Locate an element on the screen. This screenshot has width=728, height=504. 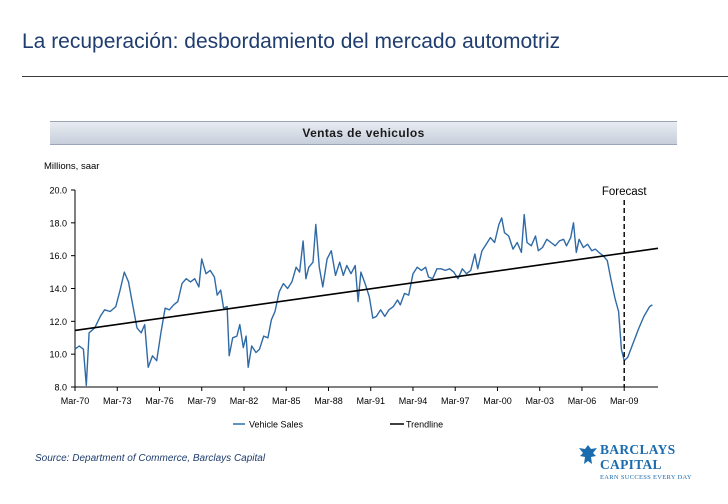
y-tick-label: 10.0 is located at coordinates (58, 355).